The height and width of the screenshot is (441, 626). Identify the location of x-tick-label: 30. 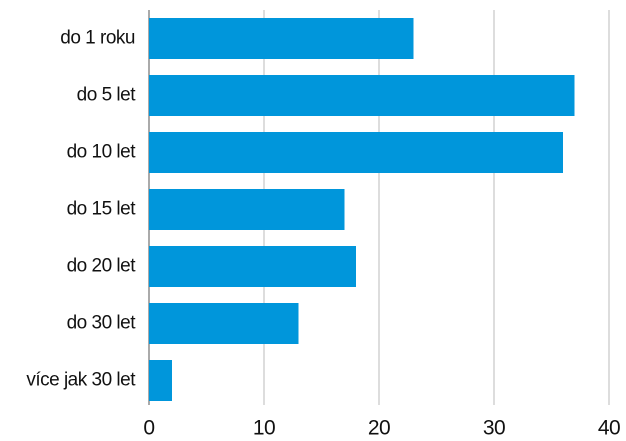
(494, 428).